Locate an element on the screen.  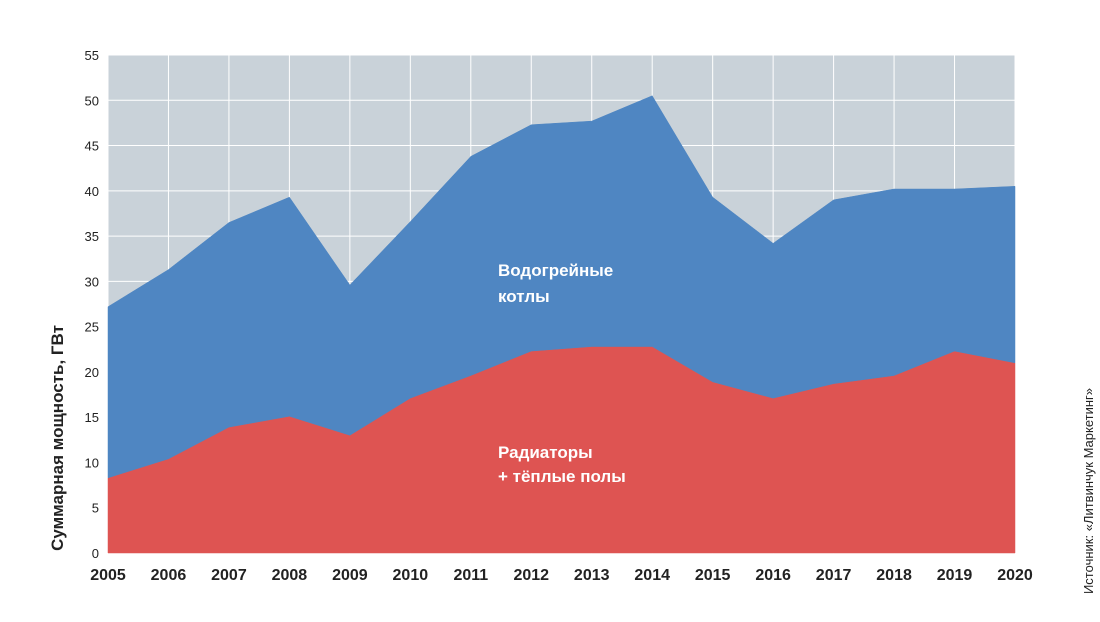
x-tick-label: 2018 is located at coordinates (894, 575).